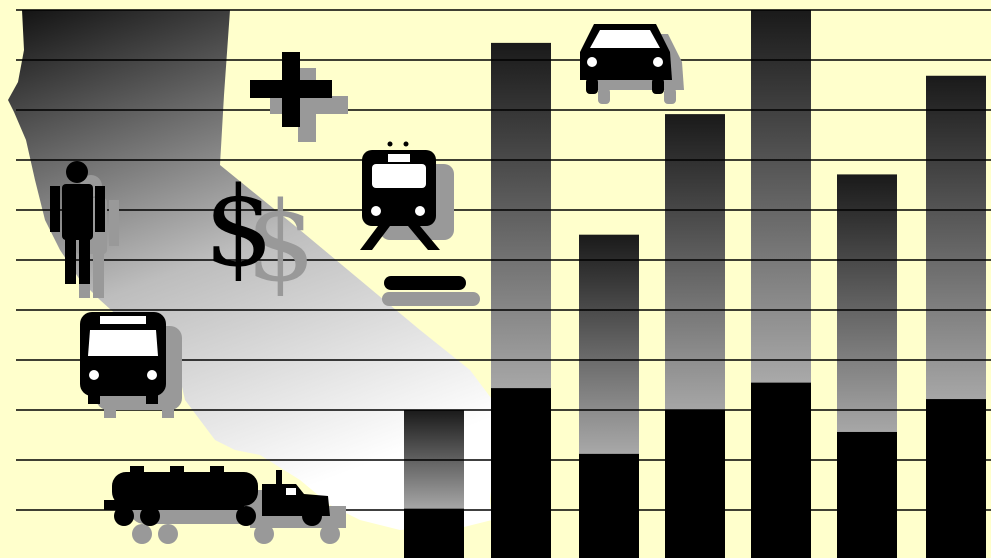 The height and width of the screenshot is (558, 991). What do you see at coordinates (632, 64) in the screenshot?
I see `car-icon` at bounding box center [632, 64].